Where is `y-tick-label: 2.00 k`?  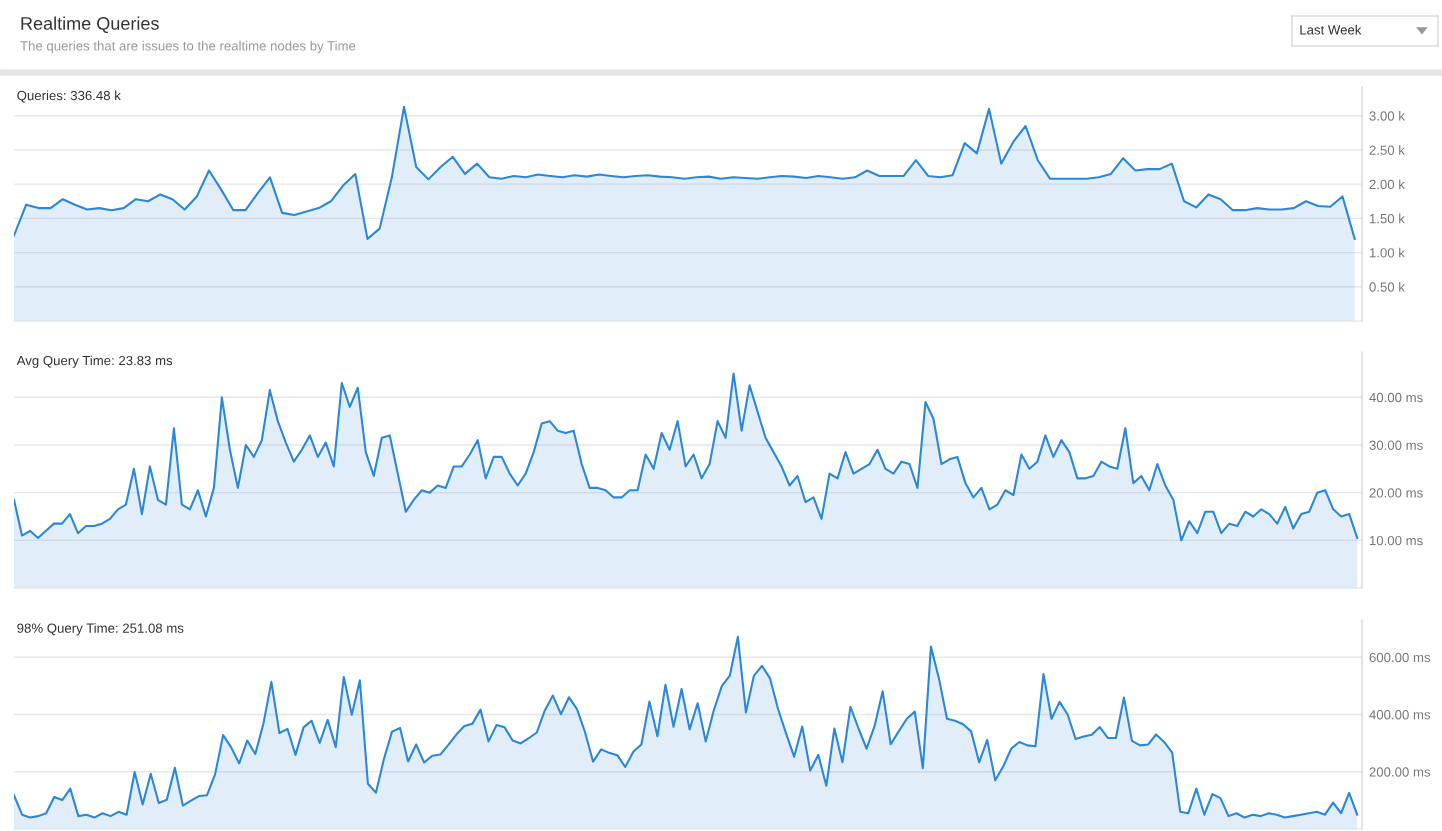 y-tick-label: 2.00 k is located at coordinates (1387, 184).